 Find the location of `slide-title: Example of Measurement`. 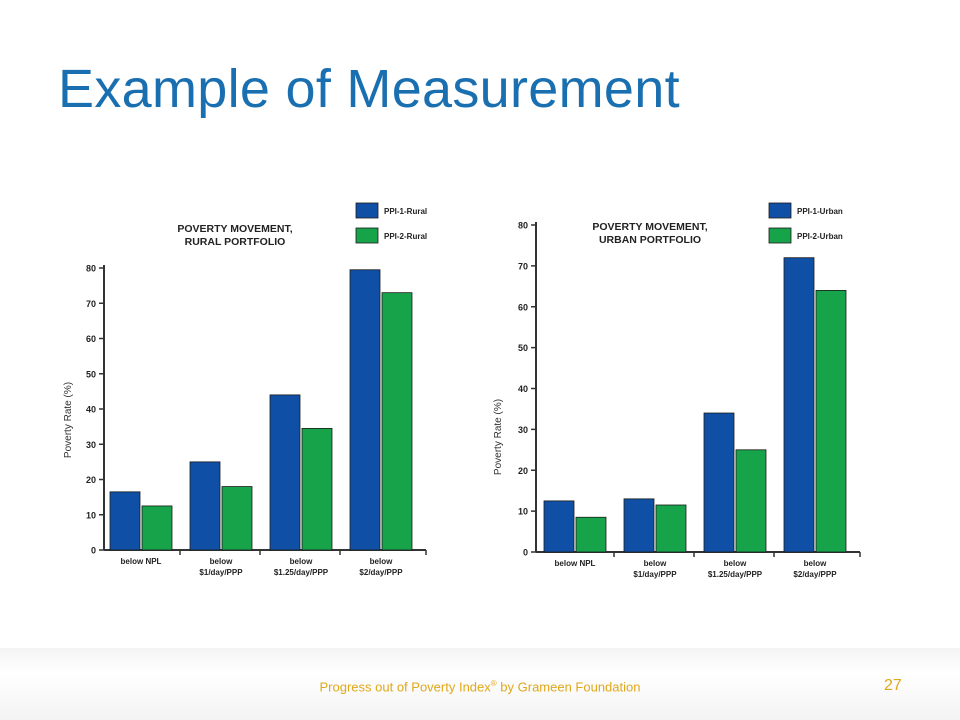

slide-title: Example of Measurement is located at coordinates (369, 89).